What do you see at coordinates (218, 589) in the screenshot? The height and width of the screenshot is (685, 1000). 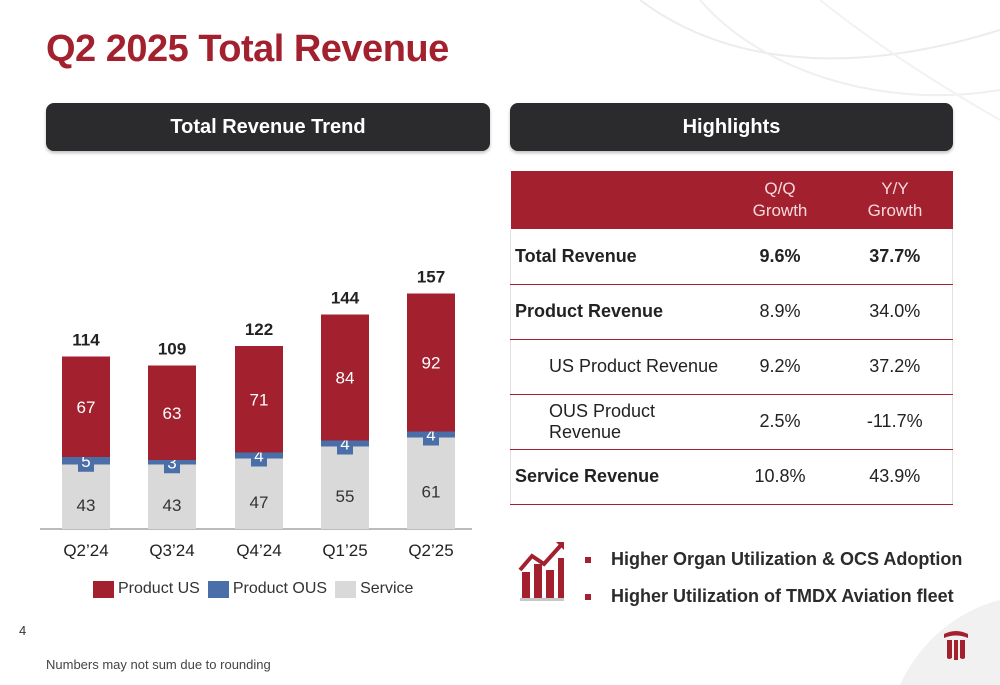 I see `legend-swatch-product-ous` at bounding box center [218, 589].